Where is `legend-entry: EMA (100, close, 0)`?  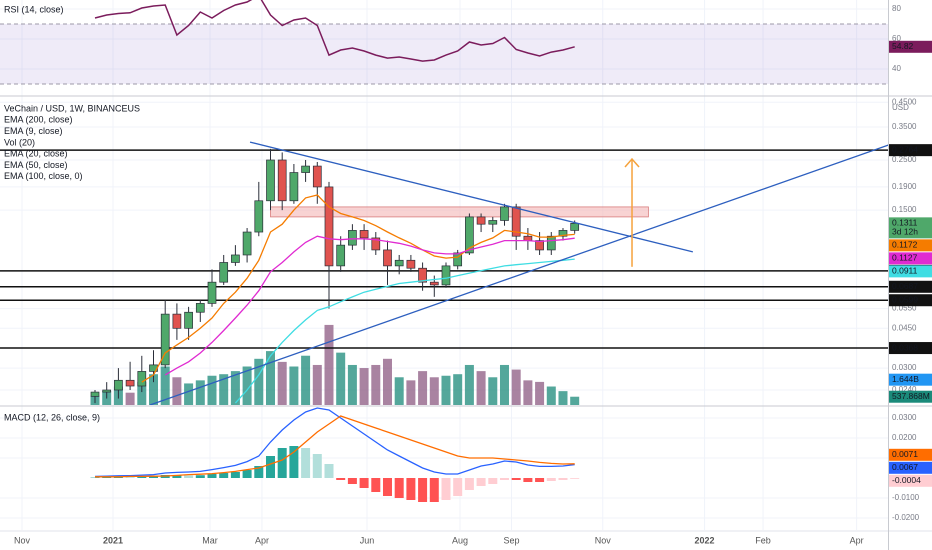
legend-entry: EMA (100, close, 0) is located at coordinates (43, 176).